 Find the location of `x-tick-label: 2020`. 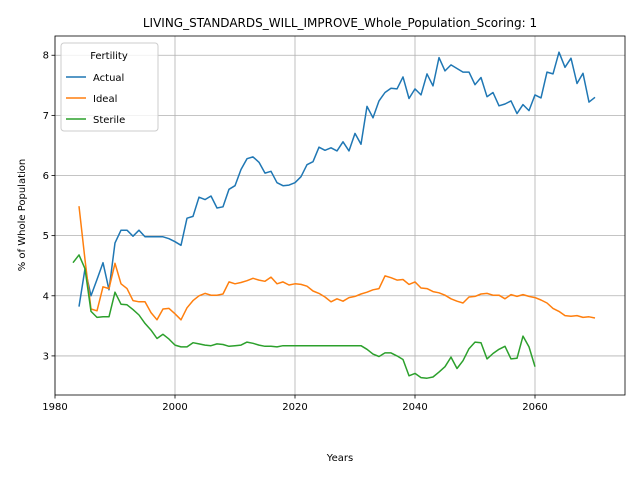

x-tick-label: 2020 is located at coordinates (294, 407).